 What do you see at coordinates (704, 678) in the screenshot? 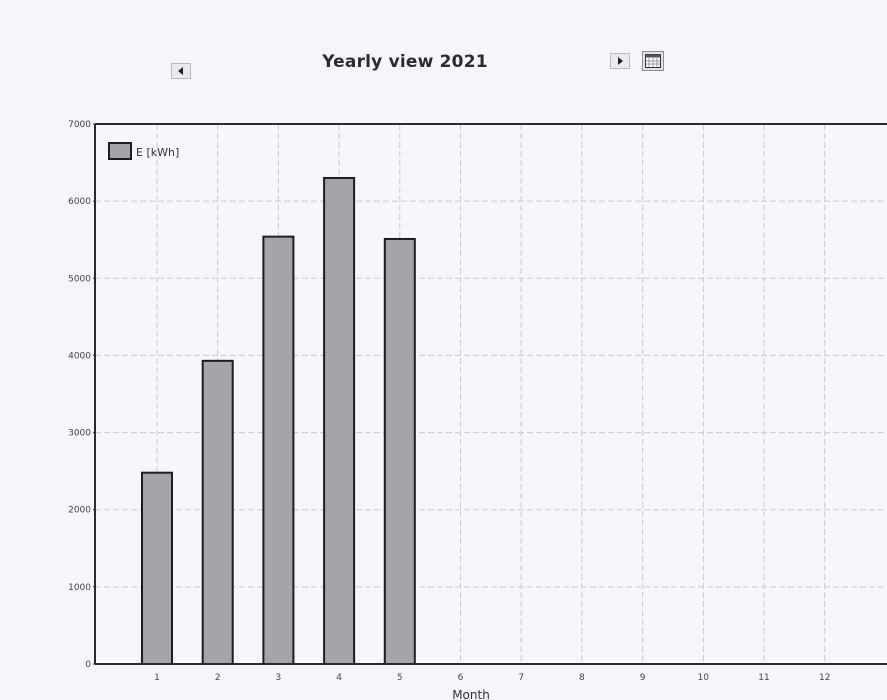
I see `x-tick-label: 10` at bounding box center [704, 678].